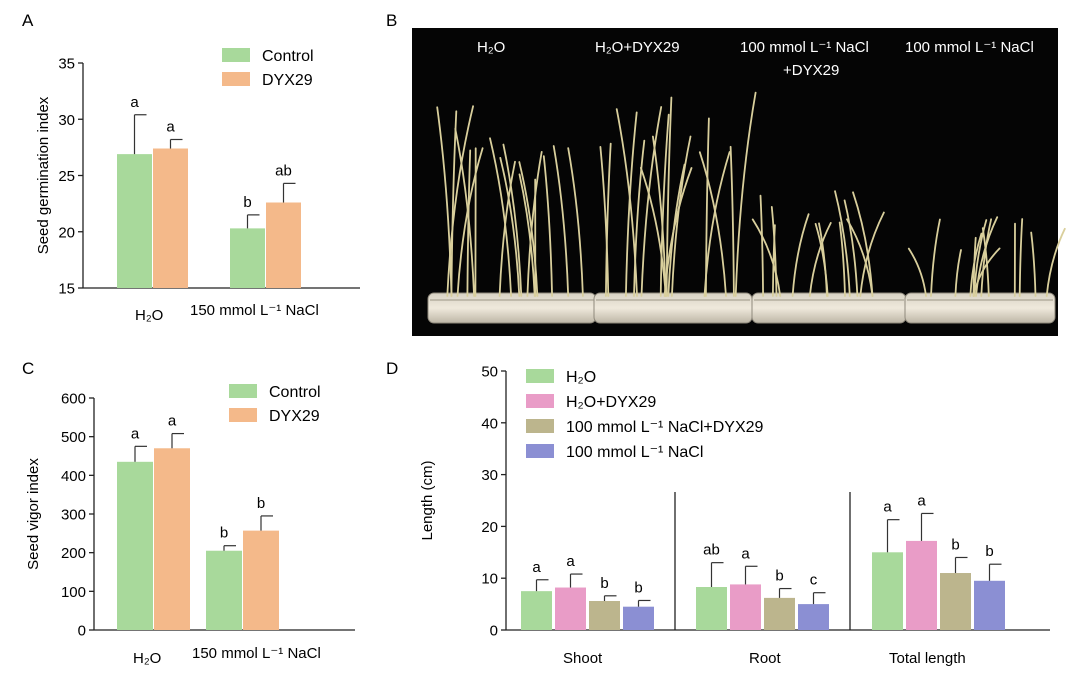  Describe the element at coordinates (489, 423) in the screenshot. I see `y-tick-label: 40` at that location.